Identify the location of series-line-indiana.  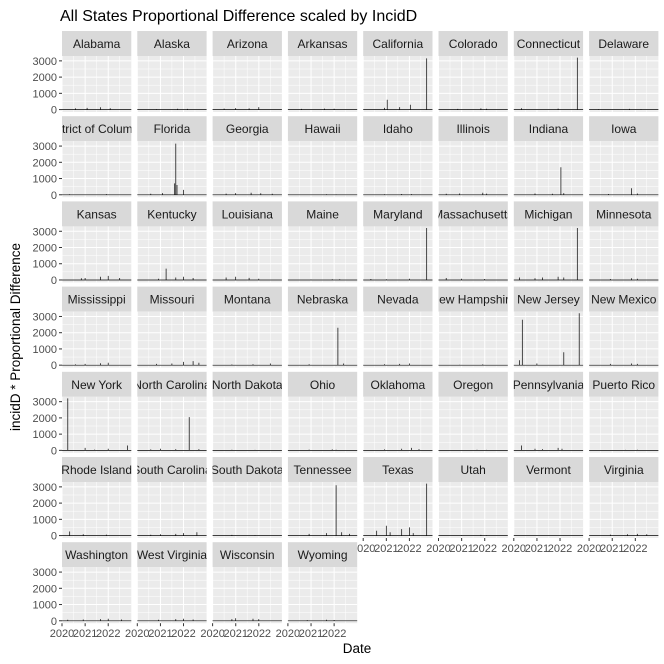
(548, 181).